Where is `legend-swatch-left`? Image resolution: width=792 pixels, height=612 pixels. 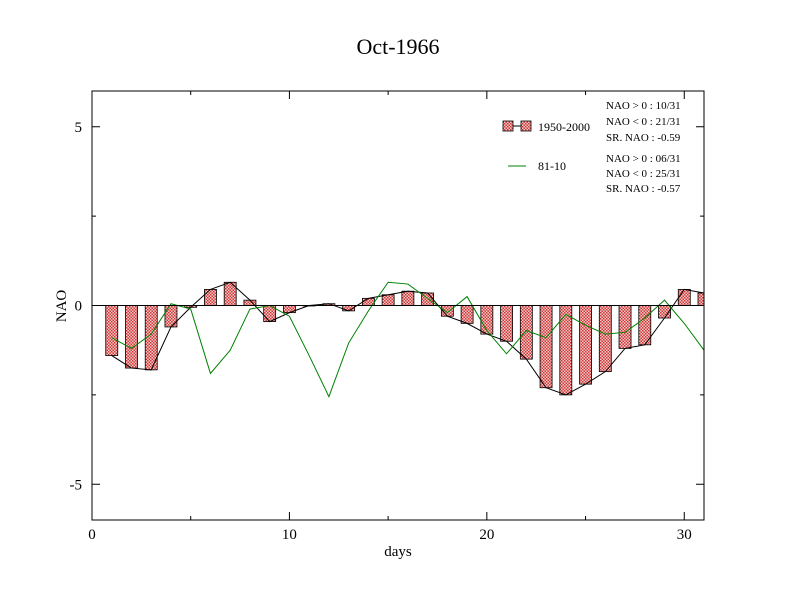 legend-swatch-left is located at coordinates (508, 126).